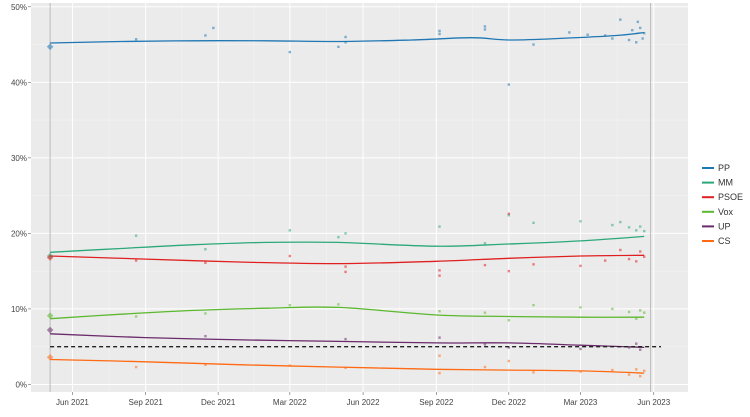 Image resolution: width=750 pixels, height=417 pixels. I want to click on legend-item-pp: PP, so click(716, 168).